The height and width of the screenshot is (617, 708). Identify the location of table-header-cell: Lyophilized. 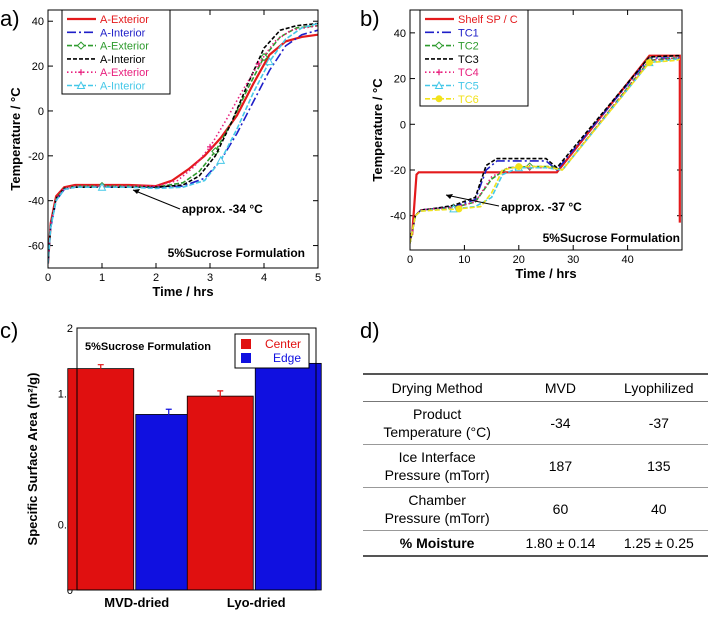
(658, 387).